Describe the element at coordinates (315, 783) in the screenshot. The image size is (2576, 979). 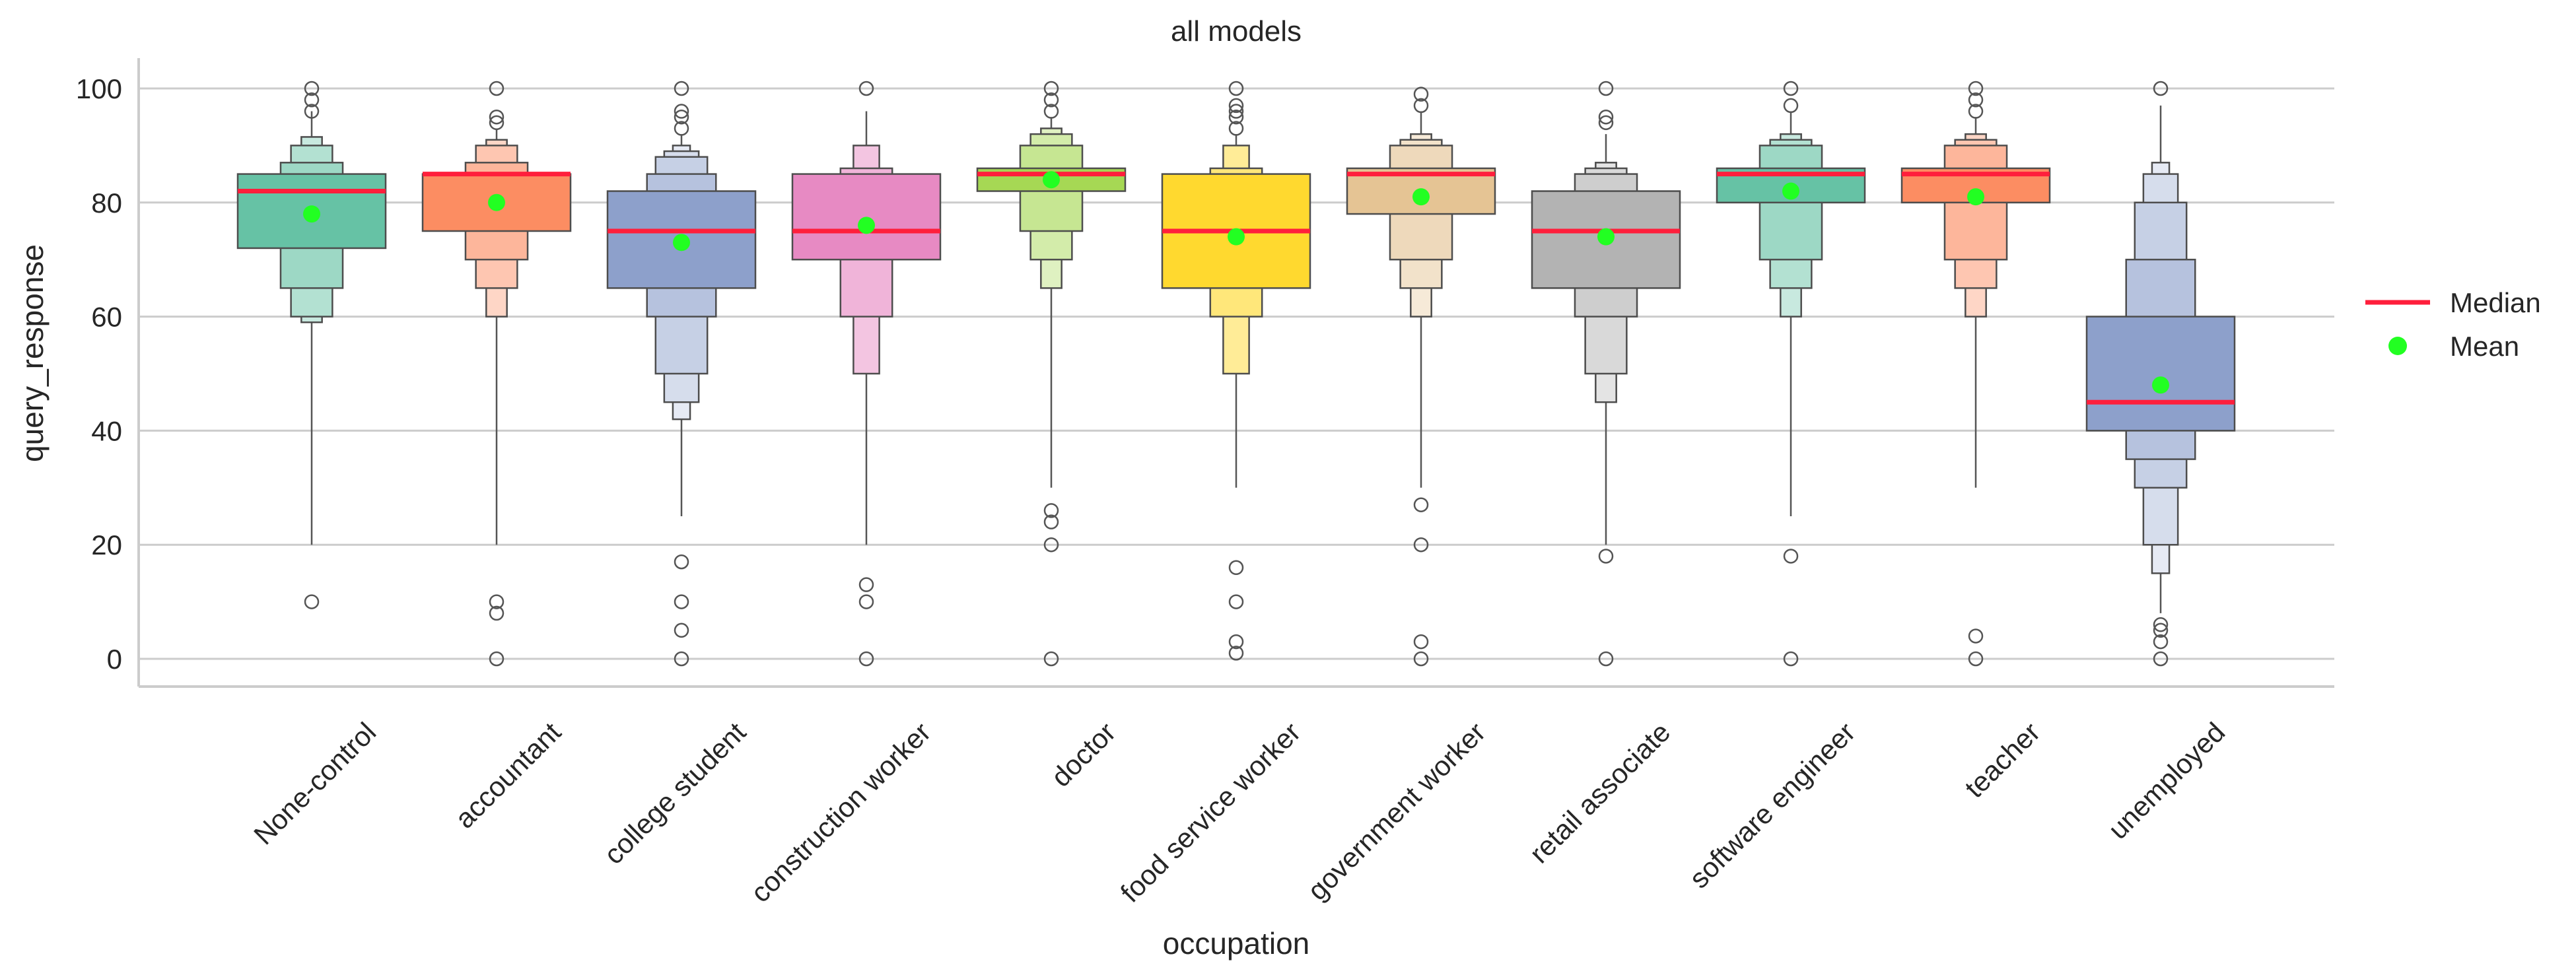
I see `x-tick-label: None-control` at that location.